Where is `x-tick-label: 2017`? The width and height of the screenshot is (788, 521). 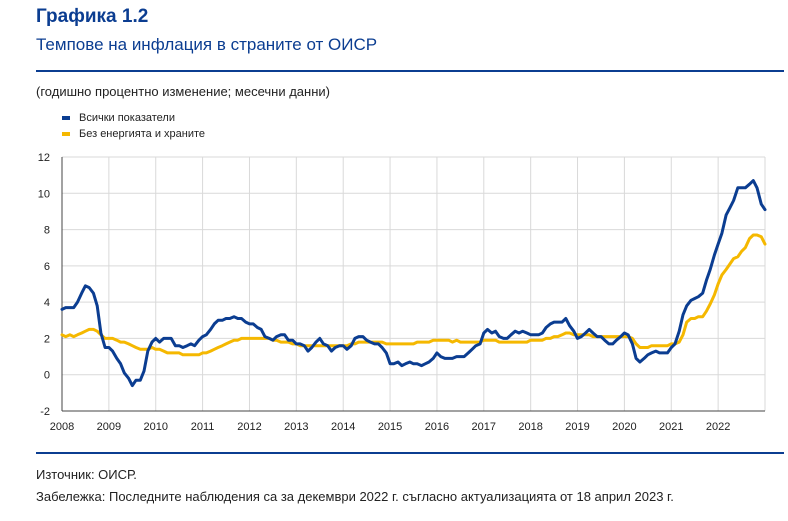
x-tick-label: 2017 is located at coordinates (484, 427).